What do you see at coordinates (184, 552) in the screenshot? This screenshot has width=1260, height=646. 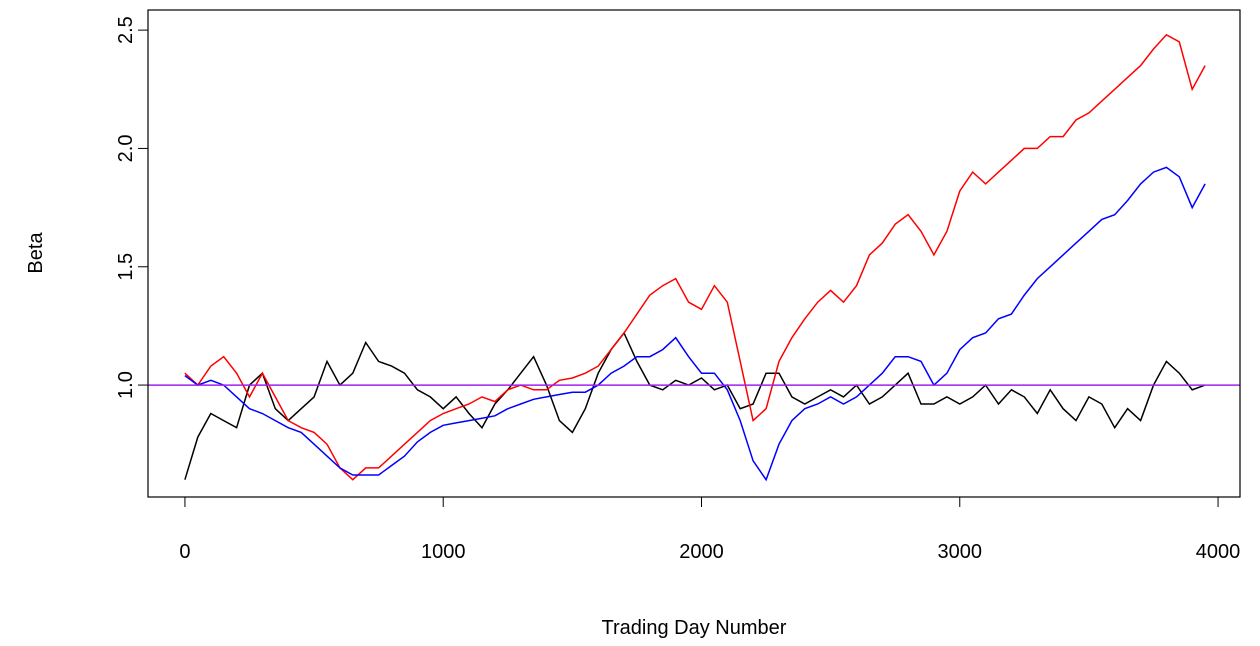 I see `x-tick-label: 0` at bounding box center [184, 552].